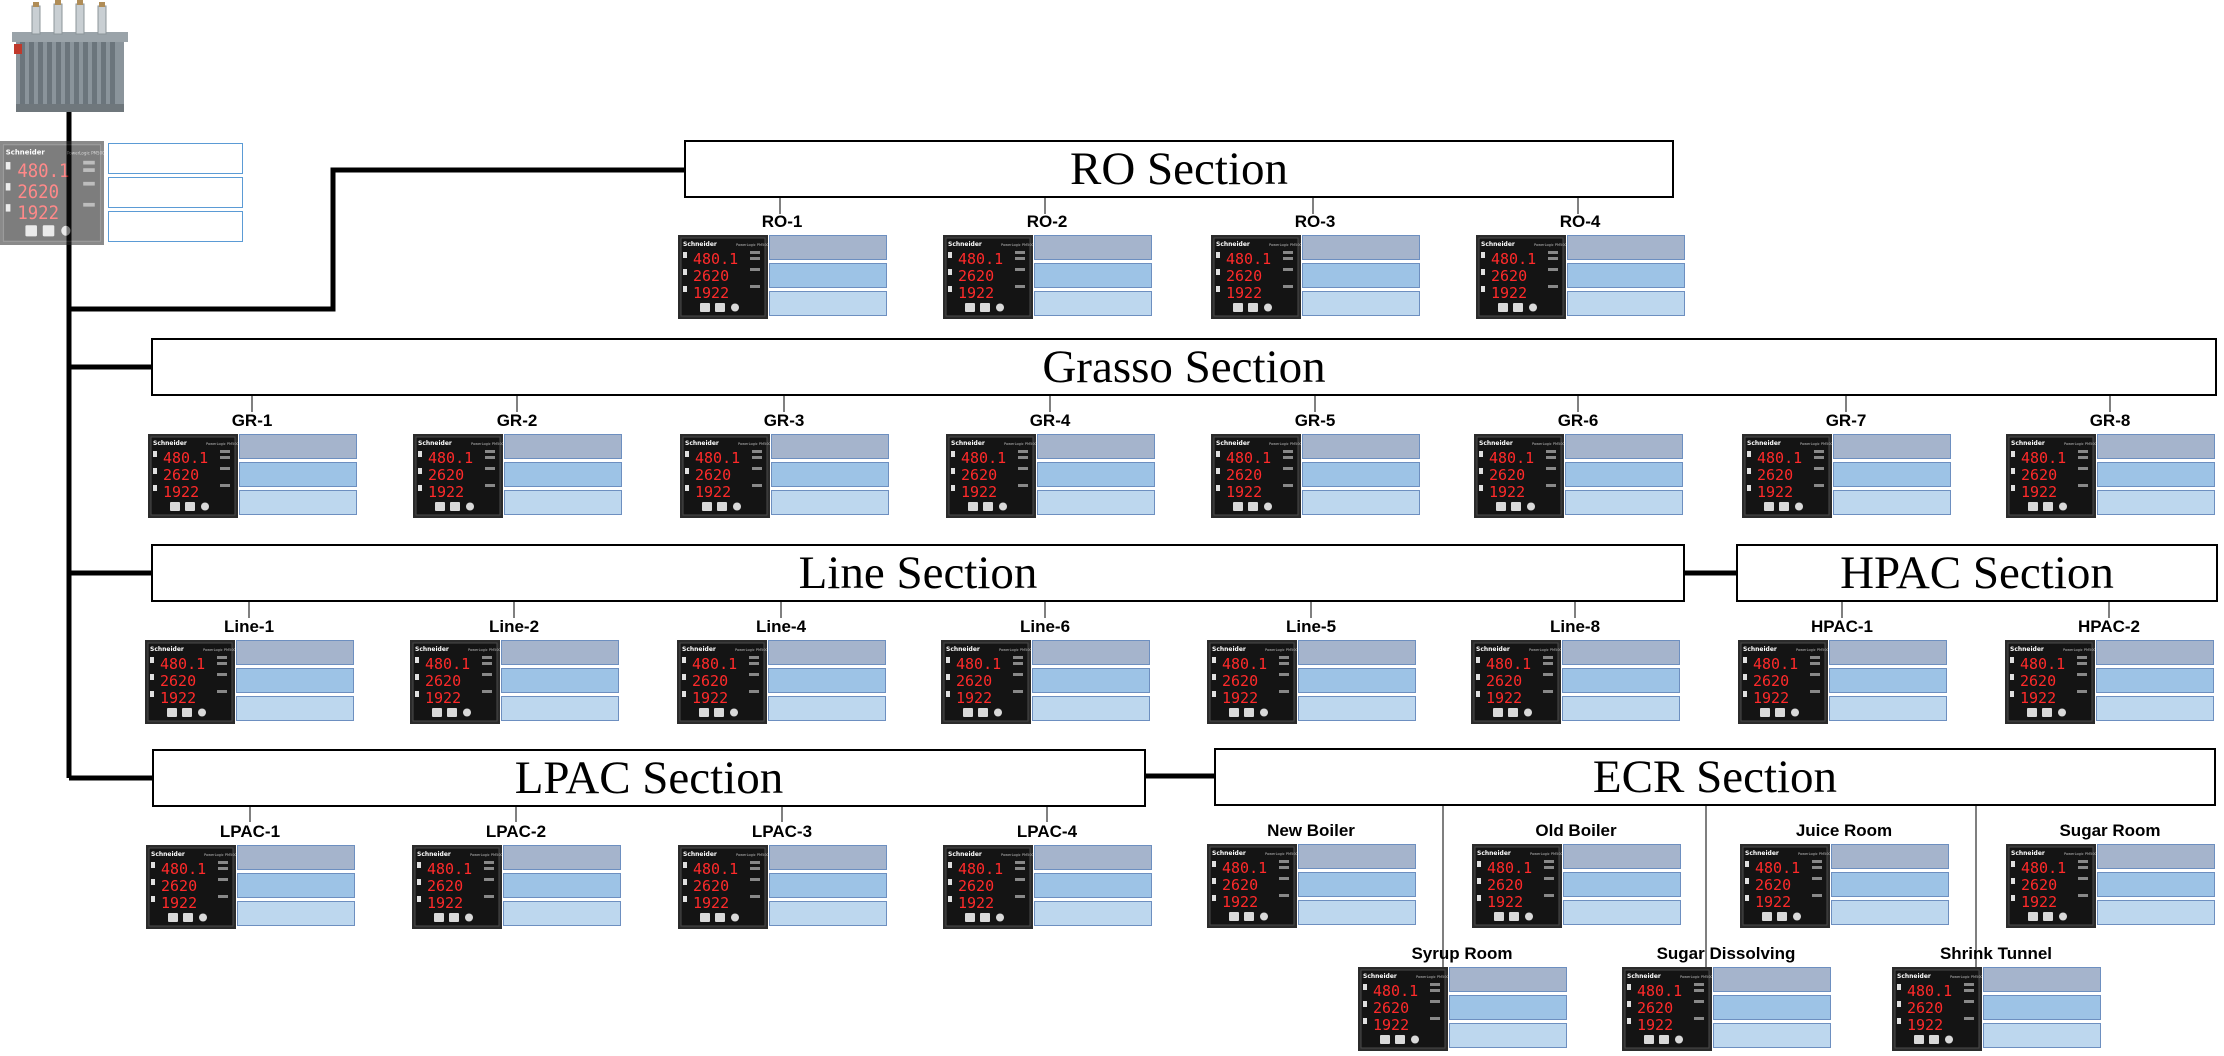  What do you see at coordinates (918, 573) in the screenshot?
I see `line-section-box: Line Section` at bounding box center [918, 573].